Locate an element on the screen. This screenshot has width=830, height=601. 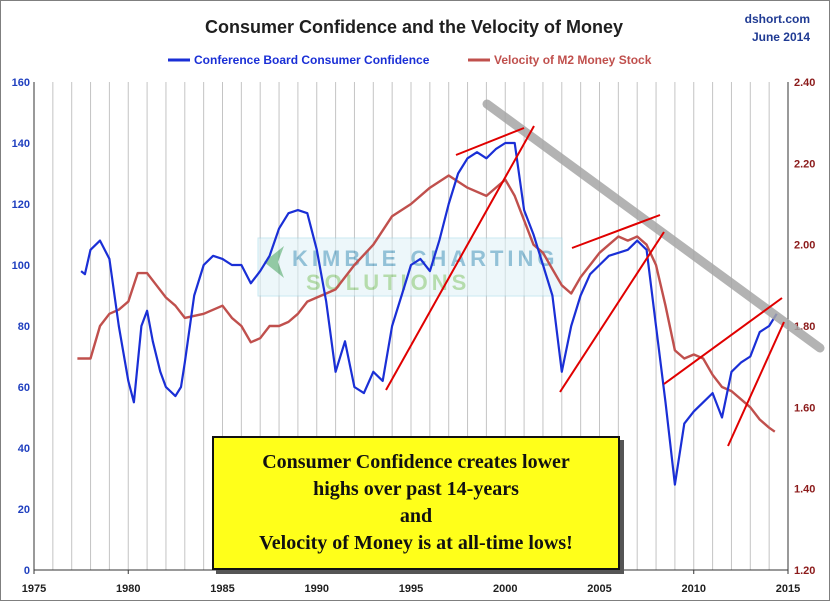
left-tick-label: 100 is located at coordinates (21, 266).